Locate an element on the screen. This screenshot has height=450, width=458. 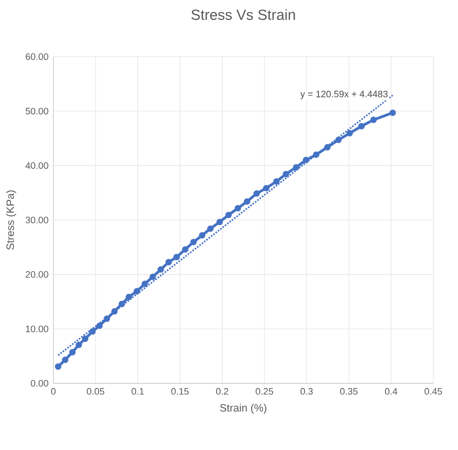
y-tick-label: 10.00 is located at coordinates (37, 329).